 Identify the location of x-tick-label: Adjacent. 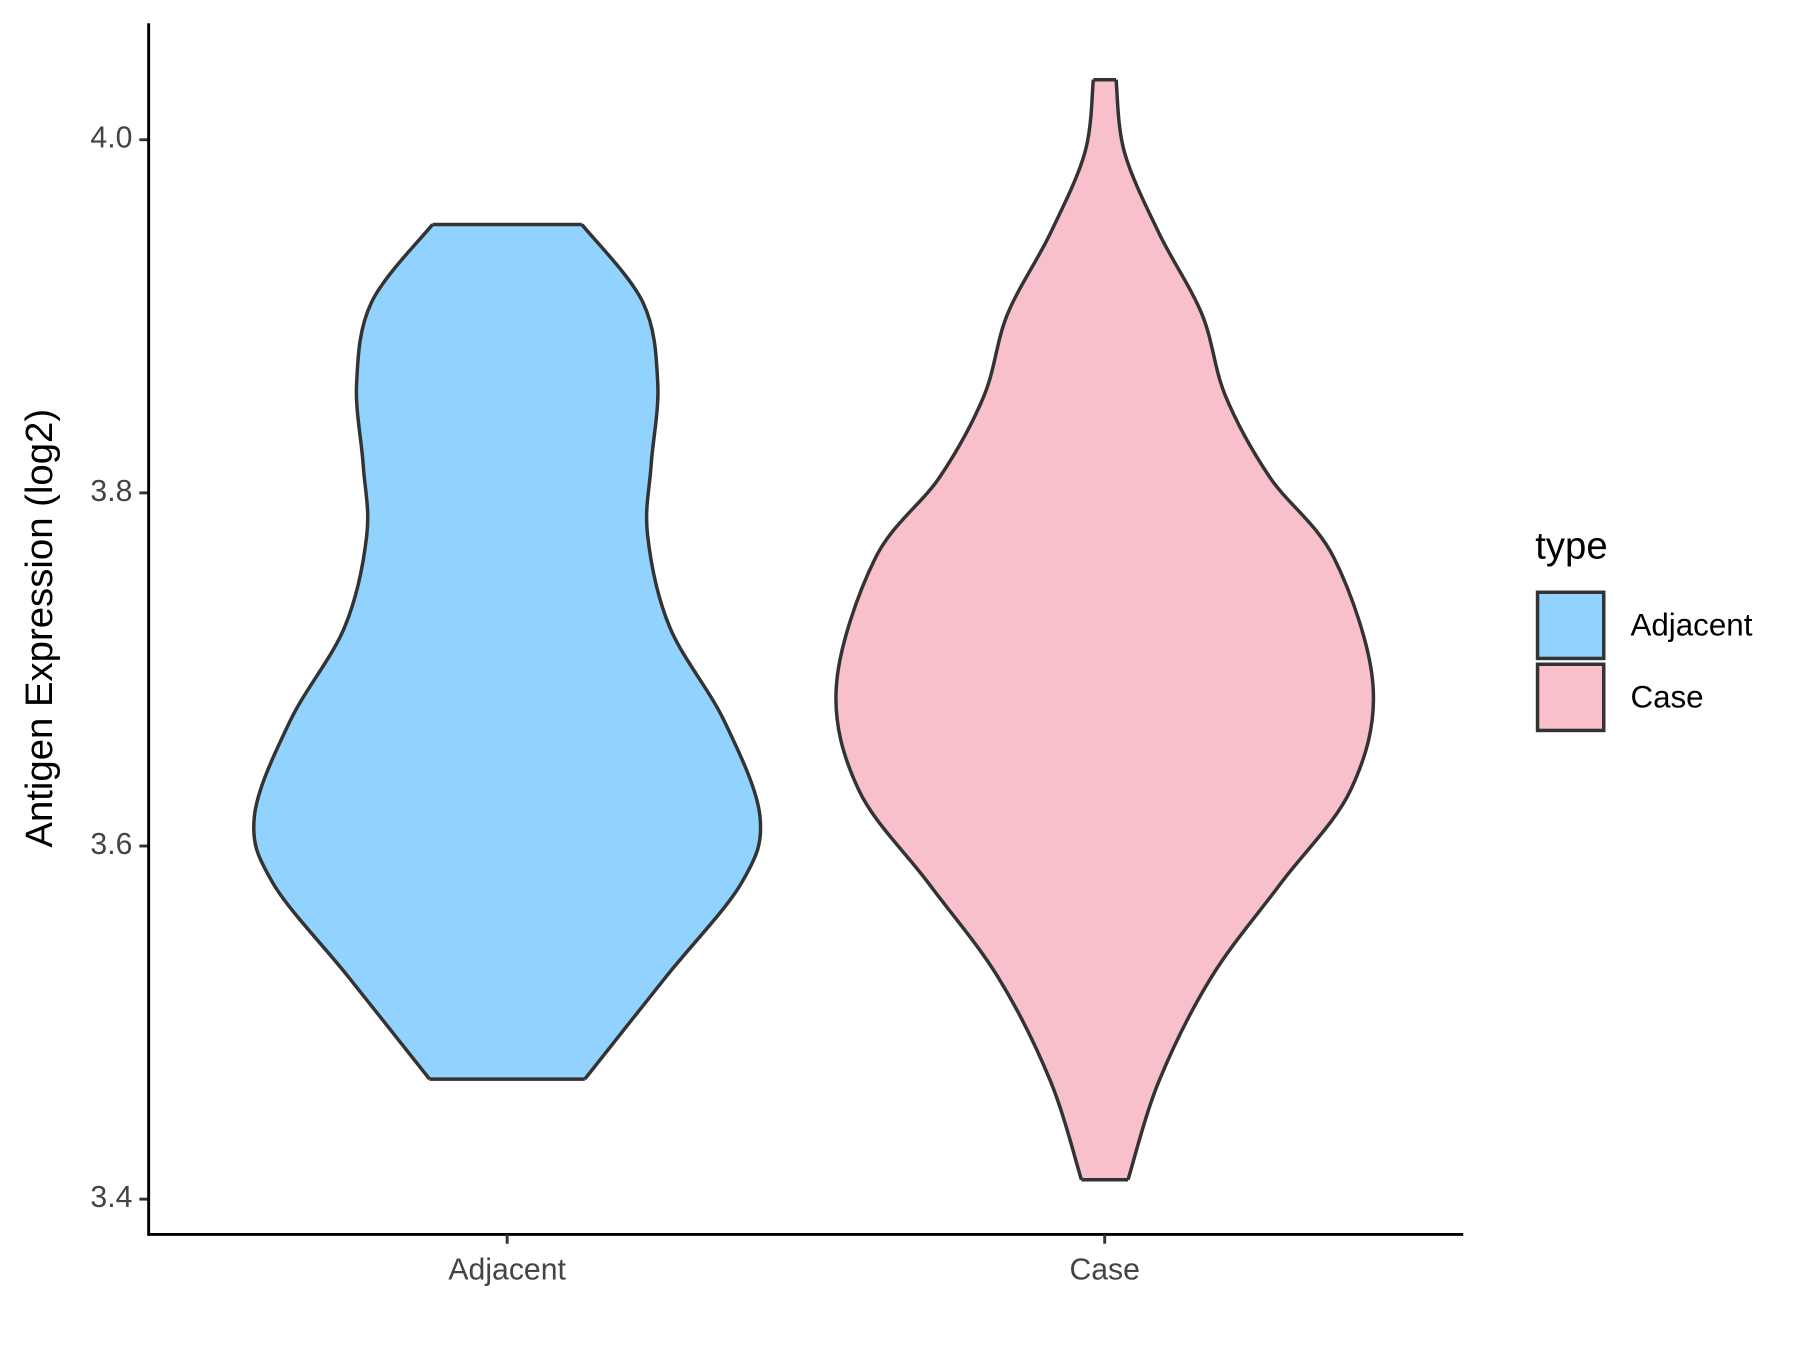
(507, 1270).